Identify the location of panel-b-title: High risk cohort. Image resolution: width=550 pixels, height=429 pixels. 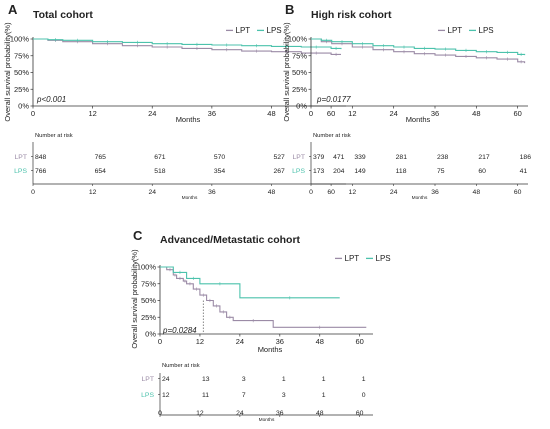
(351, 15).